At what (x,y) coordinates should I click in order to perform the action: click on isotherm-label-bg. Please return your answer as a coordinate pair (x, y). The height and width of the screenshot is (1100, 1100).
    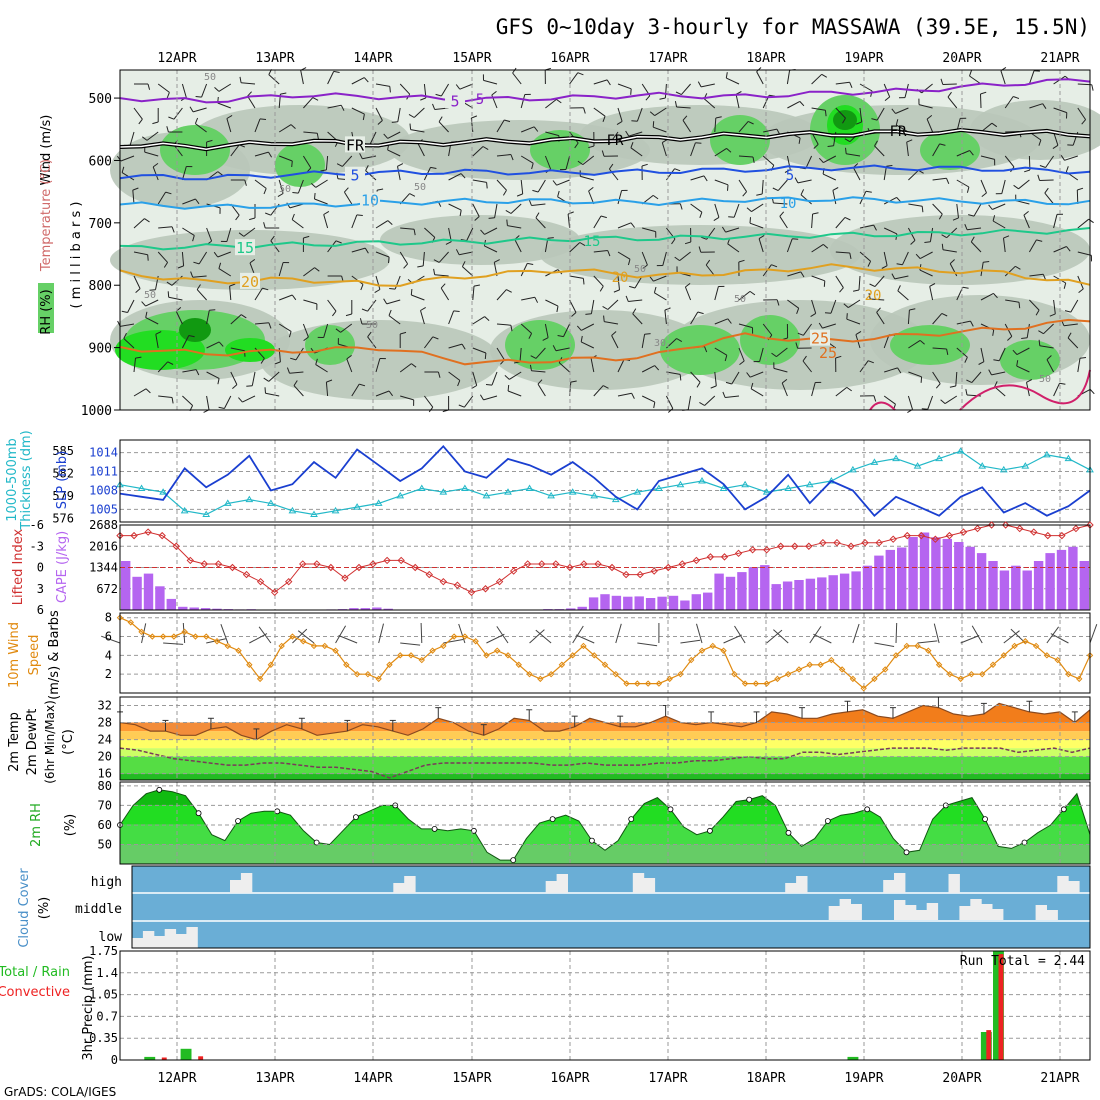
    Looking at the image, I should click on (355, 144).